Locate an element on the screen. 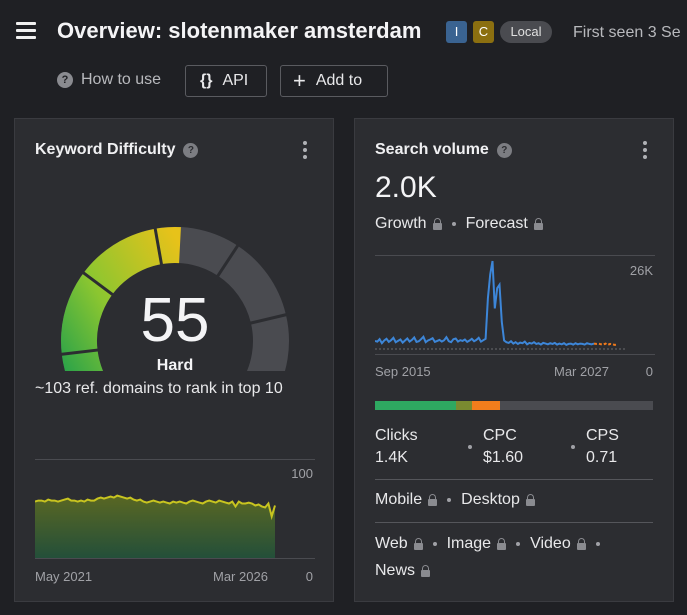 Image resolution: width=687 pixels, height=615 pixels. search-volume-title: Search volume is located at coordinates (432, 149).